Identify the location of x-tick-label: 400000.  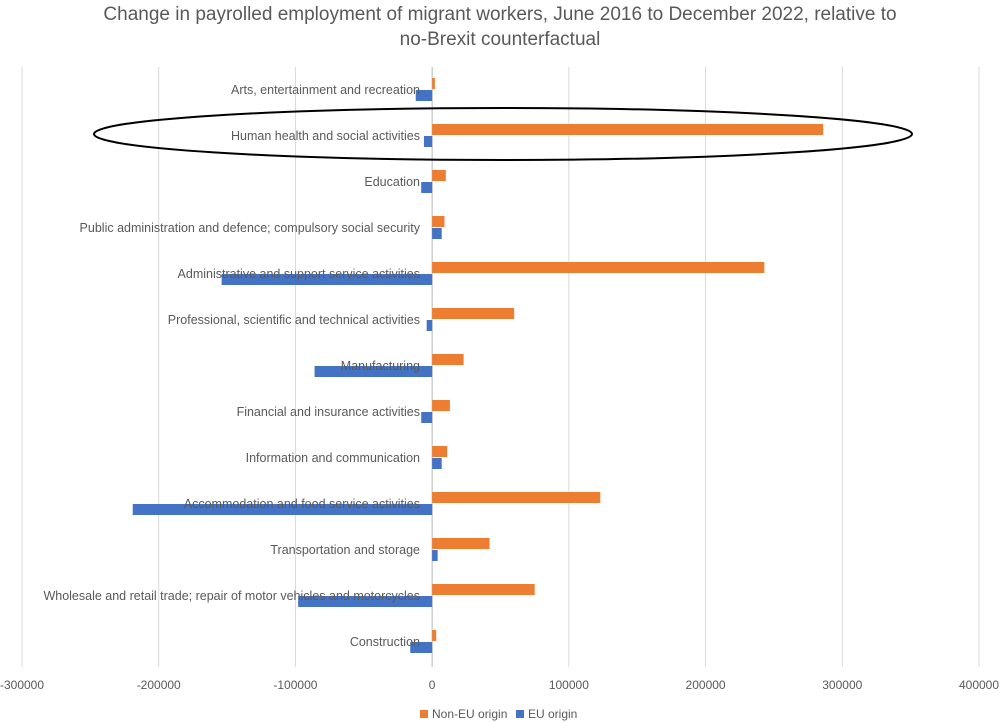
(979, 685).